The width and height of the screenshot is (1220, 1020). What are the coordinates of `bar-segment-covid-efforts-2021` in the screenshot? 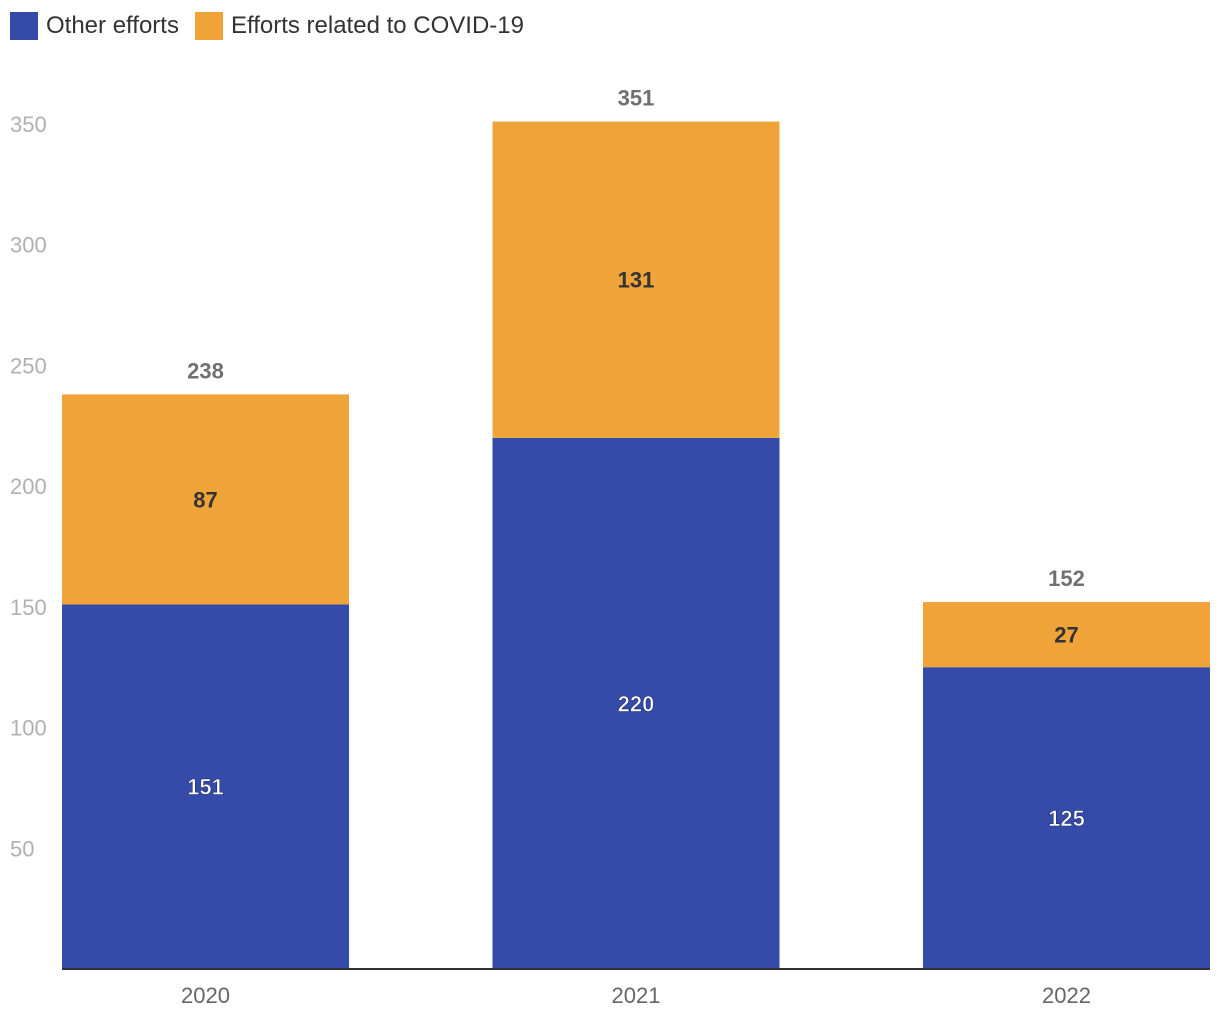 It's located at (636, 279).